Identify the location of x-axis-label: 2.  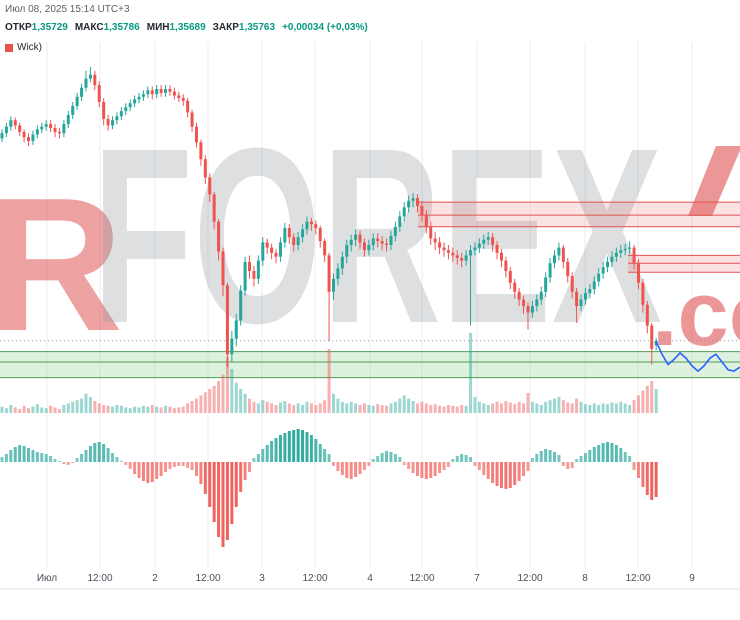
(155, 578).